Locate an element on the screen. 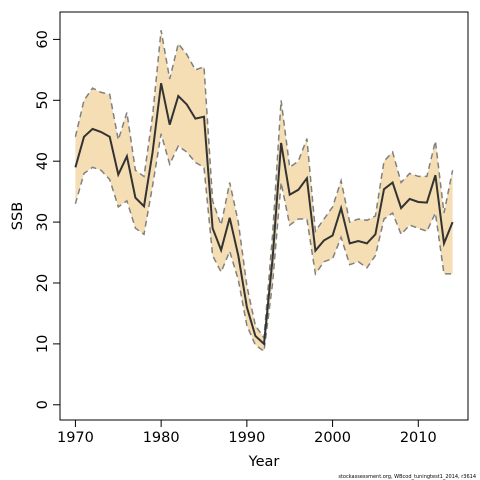 The height and width of the screenshot is (480, 480). y-tick-label: 0 is located at coordinates (43, 404).